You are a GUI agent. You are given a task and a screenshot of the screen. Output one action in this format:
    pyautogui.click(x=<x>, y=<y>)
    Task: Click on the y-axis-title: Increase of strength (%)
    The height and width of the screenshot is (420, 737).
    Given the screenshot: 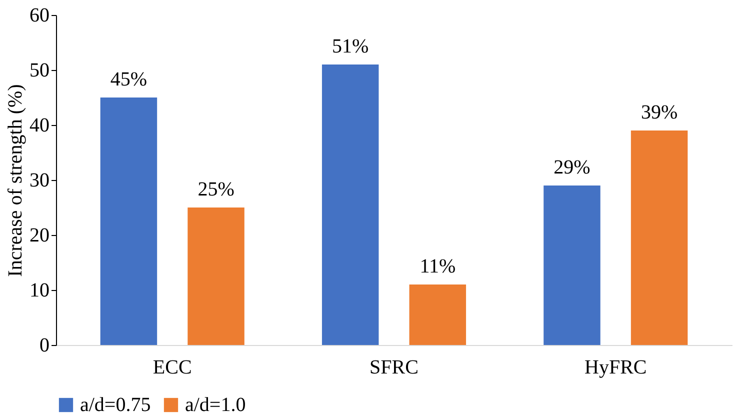 What is the action you would take?
    pyautogui.click(x=15, y=180)
    